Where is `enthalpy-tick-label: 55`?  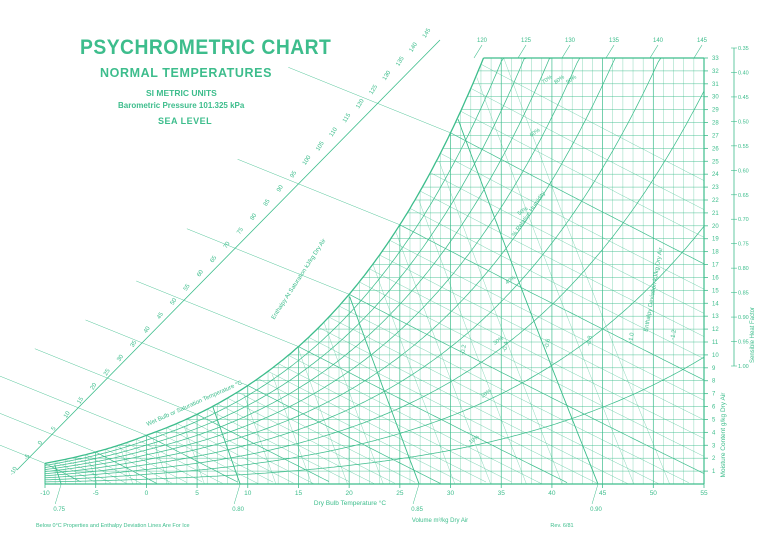
enthalpy-tick-label: 55 is located at coordinates (187, 287).